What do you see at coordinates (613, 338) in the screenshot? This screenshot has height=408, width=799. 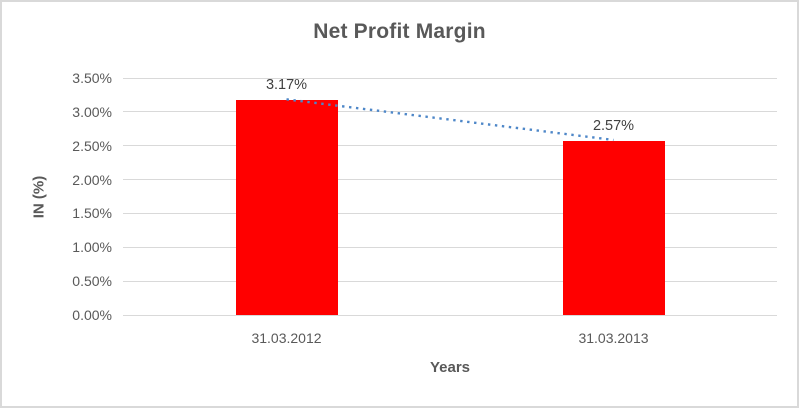 I see `x-tick-31.03.2013: 31.03.2013` at bounding box center [613, 338].